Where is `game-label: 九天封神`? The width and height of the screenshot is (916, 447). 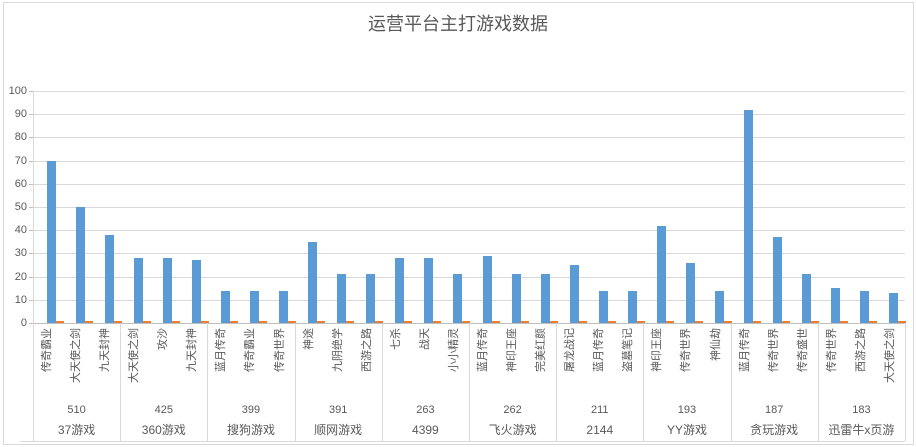 game-label: 九天封神 is located at coordinates (192, 350).